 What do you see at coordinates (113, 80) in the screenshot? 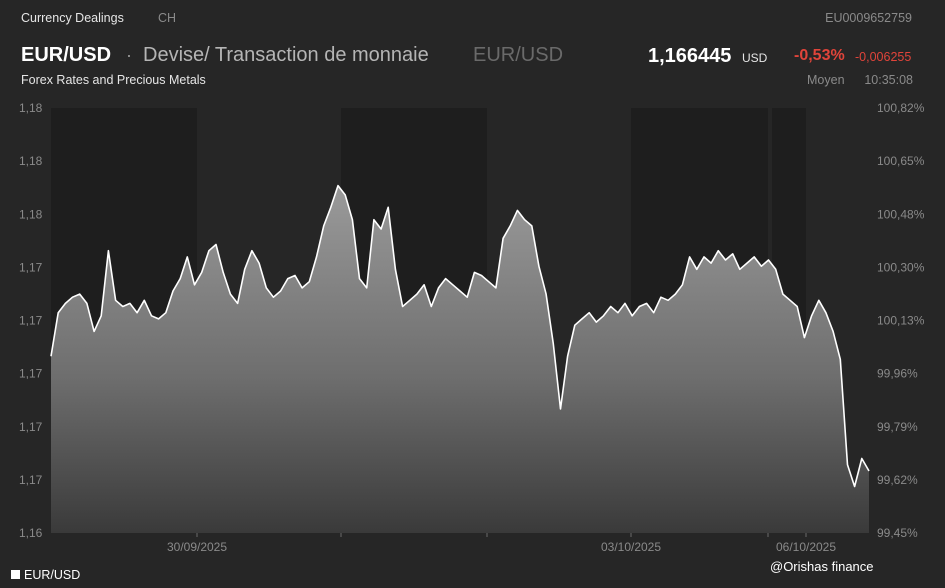
I see `market-subtitle: Forex Rates and Precious Metals` at bounding box center [113, 80].